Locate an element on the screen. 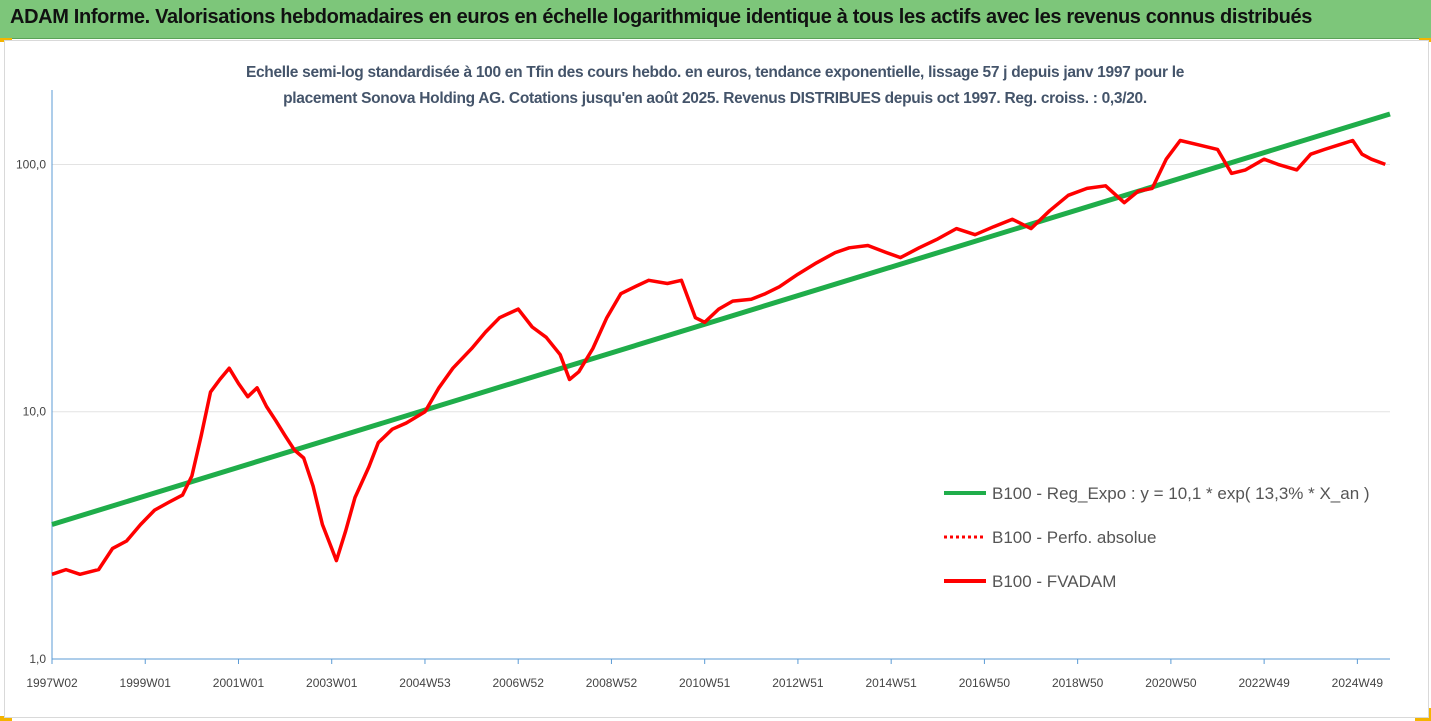 Image resolution: width=1431 pixels, height=721 pixels. x-tick-label: 2024W49 is located at coordinates (1358, 683).